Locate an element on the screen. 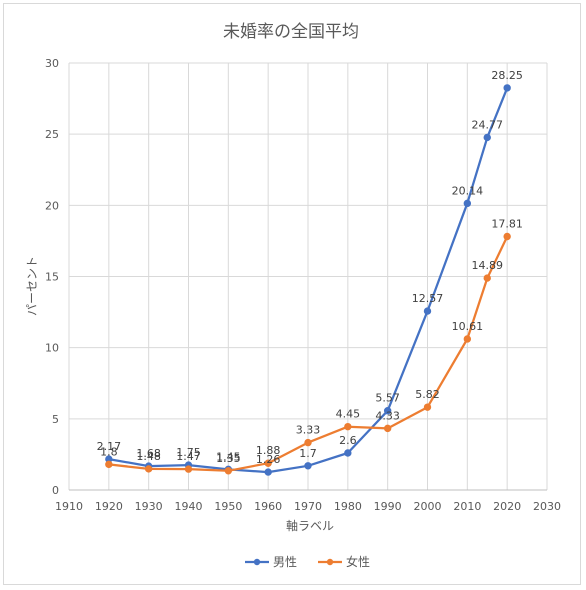 Image resolution: width=586 pixels, height=590 pixels. x-tick-label: 1990 is located at coordinates (388, 506).